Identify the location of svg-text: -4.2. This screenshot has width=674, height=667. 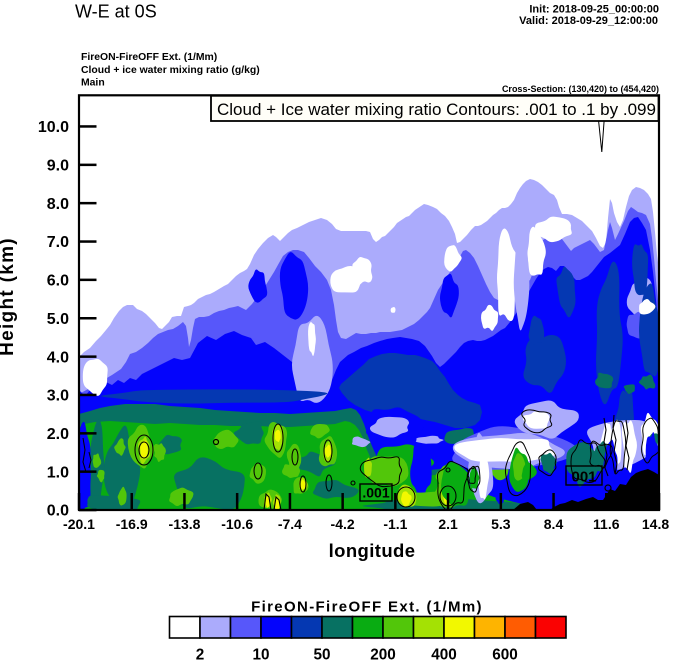
(343, 524).